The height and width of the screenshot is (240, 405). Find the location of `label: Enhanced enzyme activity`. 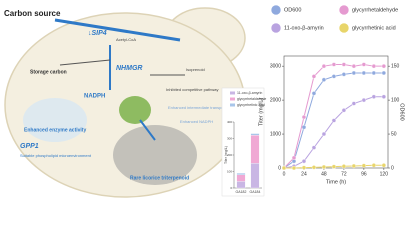

label: Enhanced enzyme activity is located at coordinates (55, 130).